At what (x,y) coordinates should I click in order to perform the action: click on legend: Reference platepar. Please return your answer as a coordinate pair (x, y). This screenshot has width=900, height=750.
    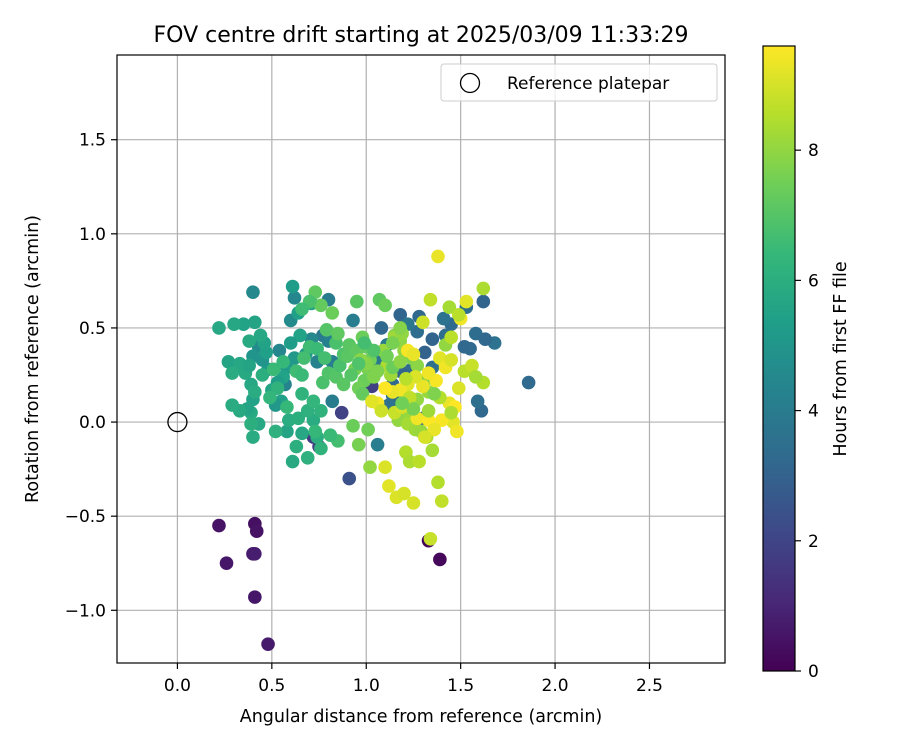
    Looking at the image, I should click on (579, 82).